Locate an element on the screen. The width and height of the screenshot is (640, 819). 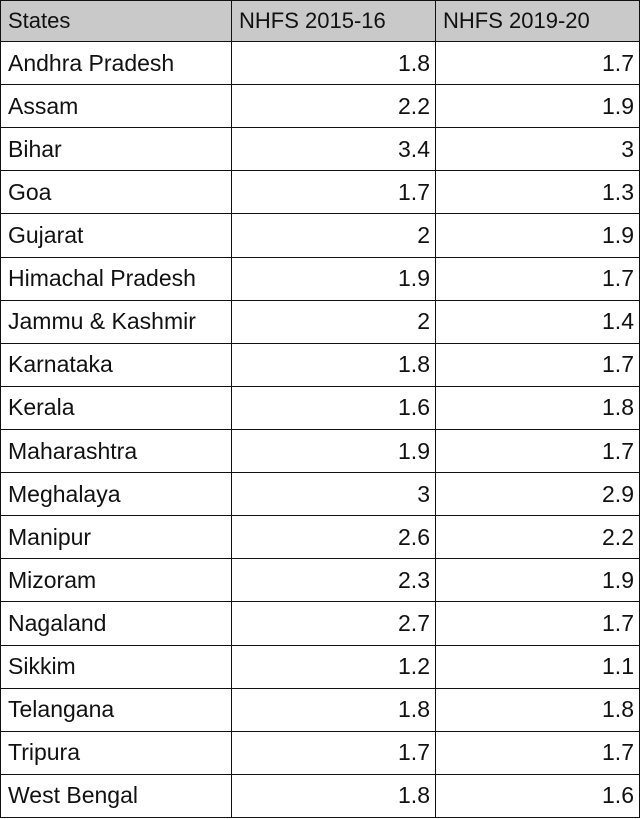
cell-nhfs-2015-16: 2.2 is located at coordinates (333, 106).